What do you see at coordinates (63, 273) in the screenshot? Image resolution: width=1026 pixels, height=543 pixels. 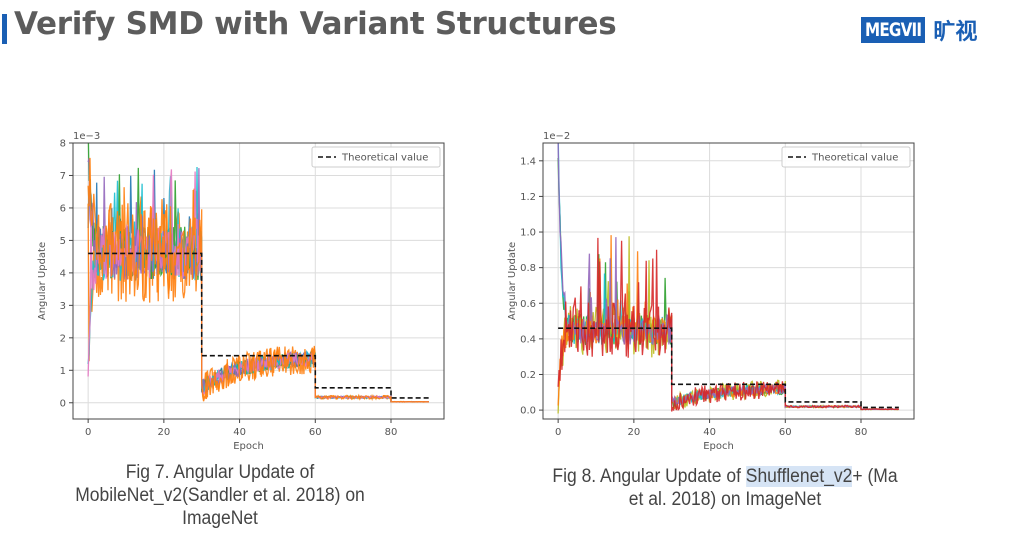 I see `y-tick-label: 4` at bounding box center [63, 273].